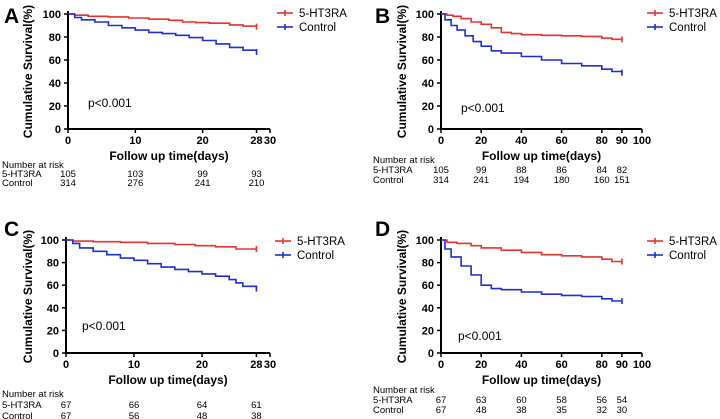 Image resolution: width=720 pixels, height=419 pixels. I want to click on risk-table-value: 160, so click(602, 180).